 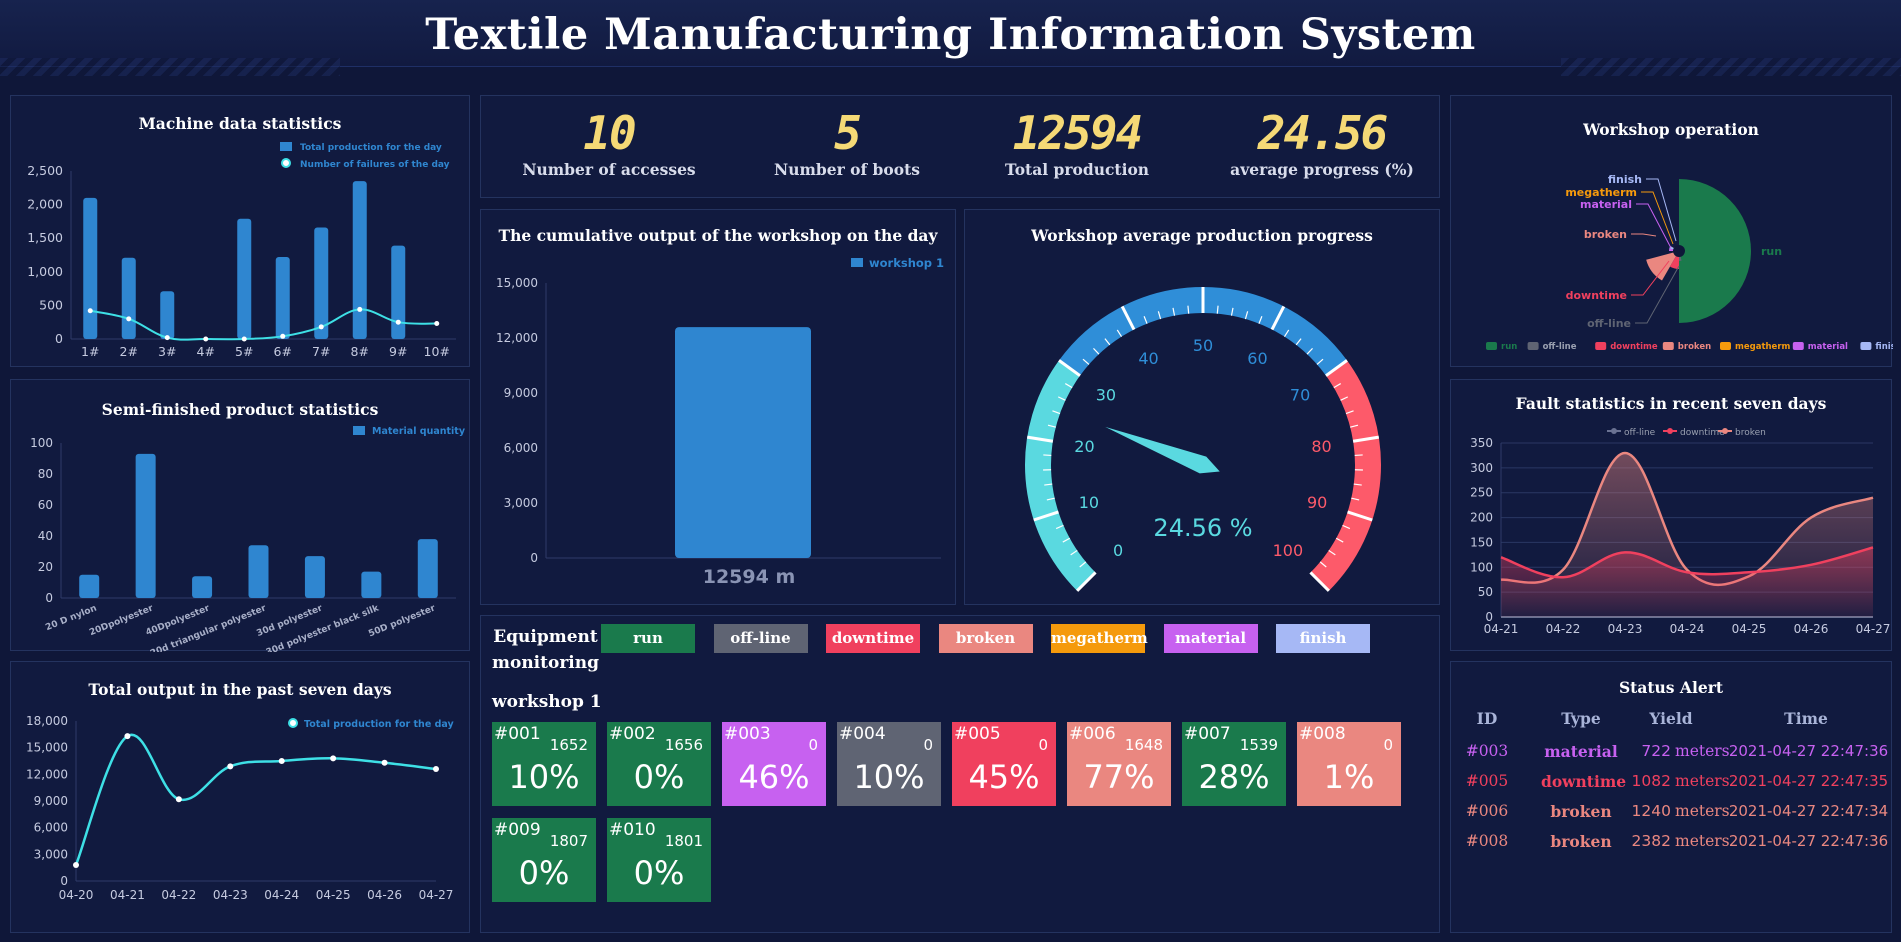 What do you see at coordinates (632, 734) in the screenshot?
I see `tile-id: #002` at bounding box center [632, 734].